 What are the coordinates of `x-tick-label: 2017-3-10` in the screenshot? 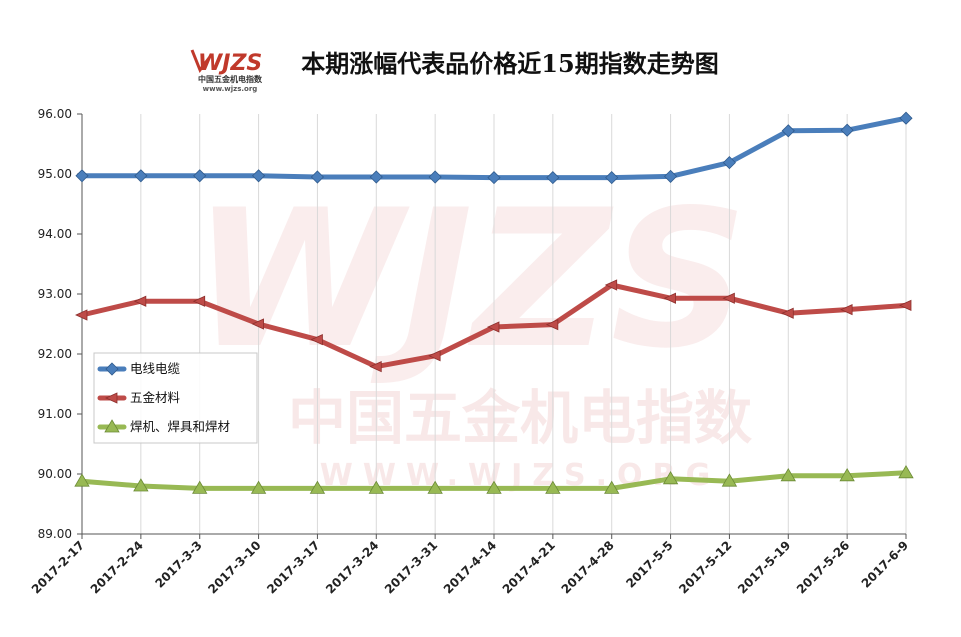 It's located at (234, 567).